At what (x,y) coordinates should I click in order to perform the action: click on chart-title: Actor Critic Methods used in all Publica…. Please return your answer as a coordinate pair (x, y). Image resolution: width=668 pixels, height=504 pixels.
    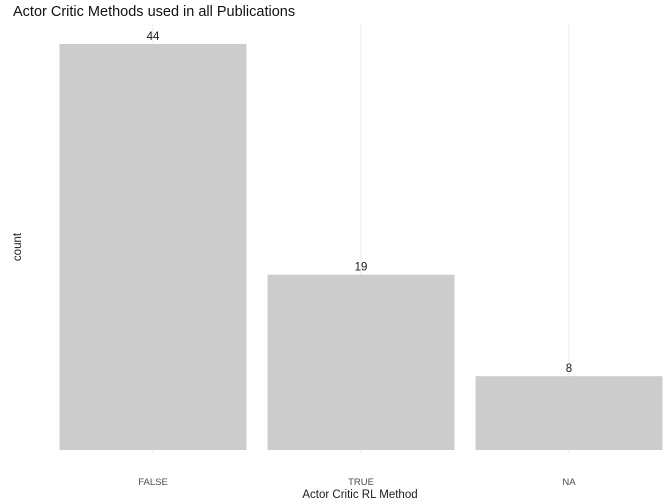
    Looking at the image, I should click on (154, 12).